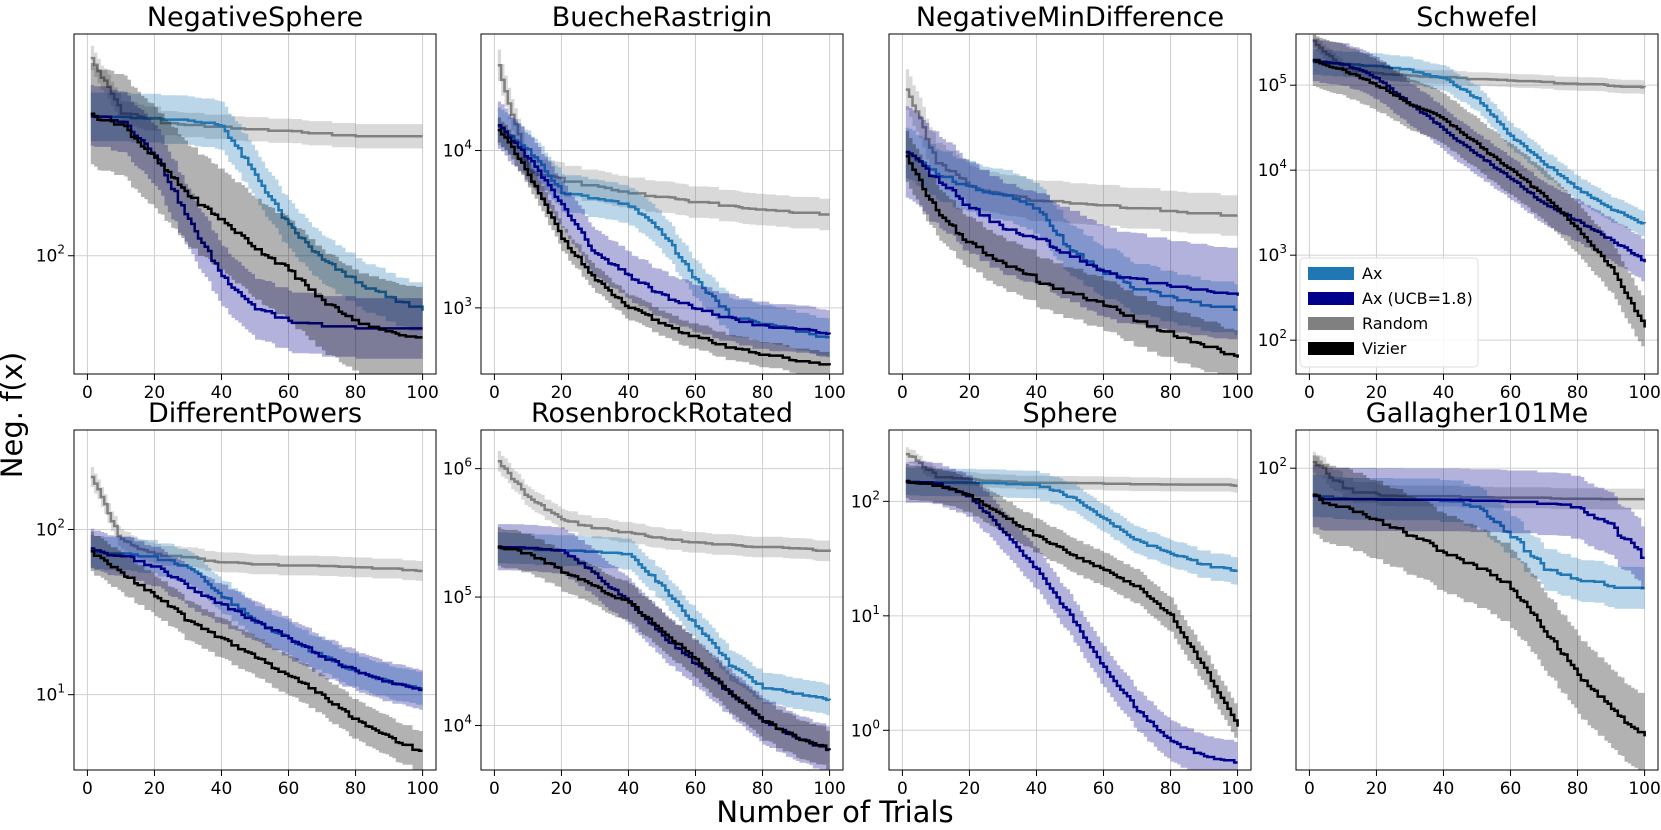  What do you see at coordinates (1331, 273) in the screenshot?
I see `legend-swatch-ax` at bounding box center [1331, 273].